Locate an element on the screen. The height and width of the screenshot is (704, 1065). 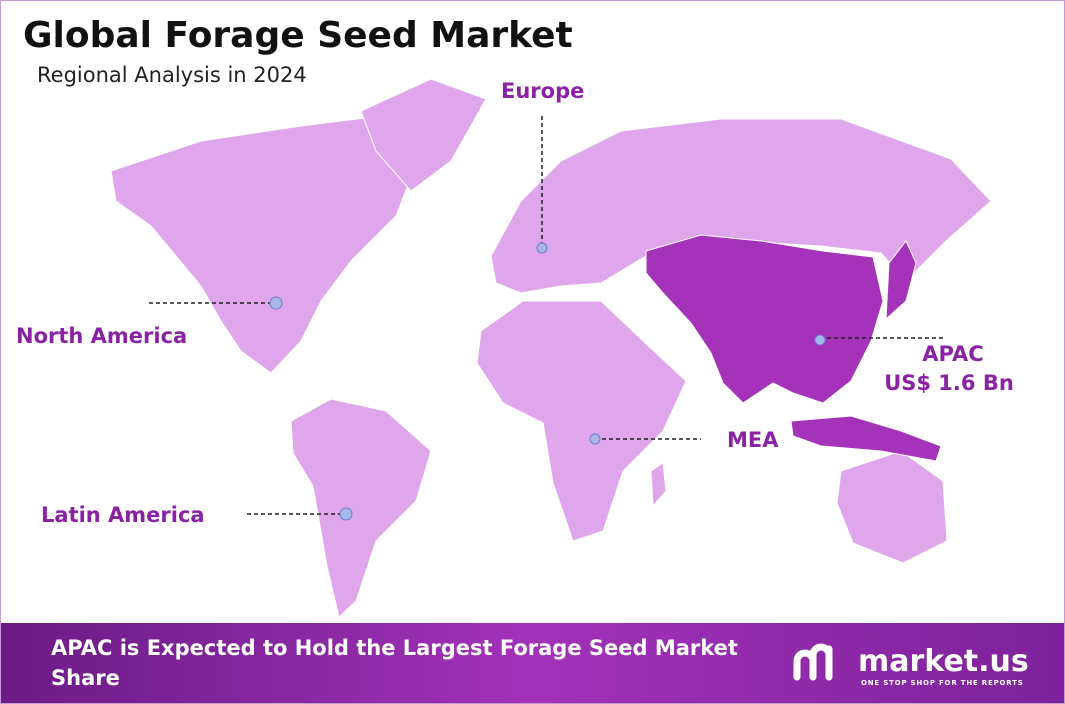
indonesia is located at coordinates (866, 438).